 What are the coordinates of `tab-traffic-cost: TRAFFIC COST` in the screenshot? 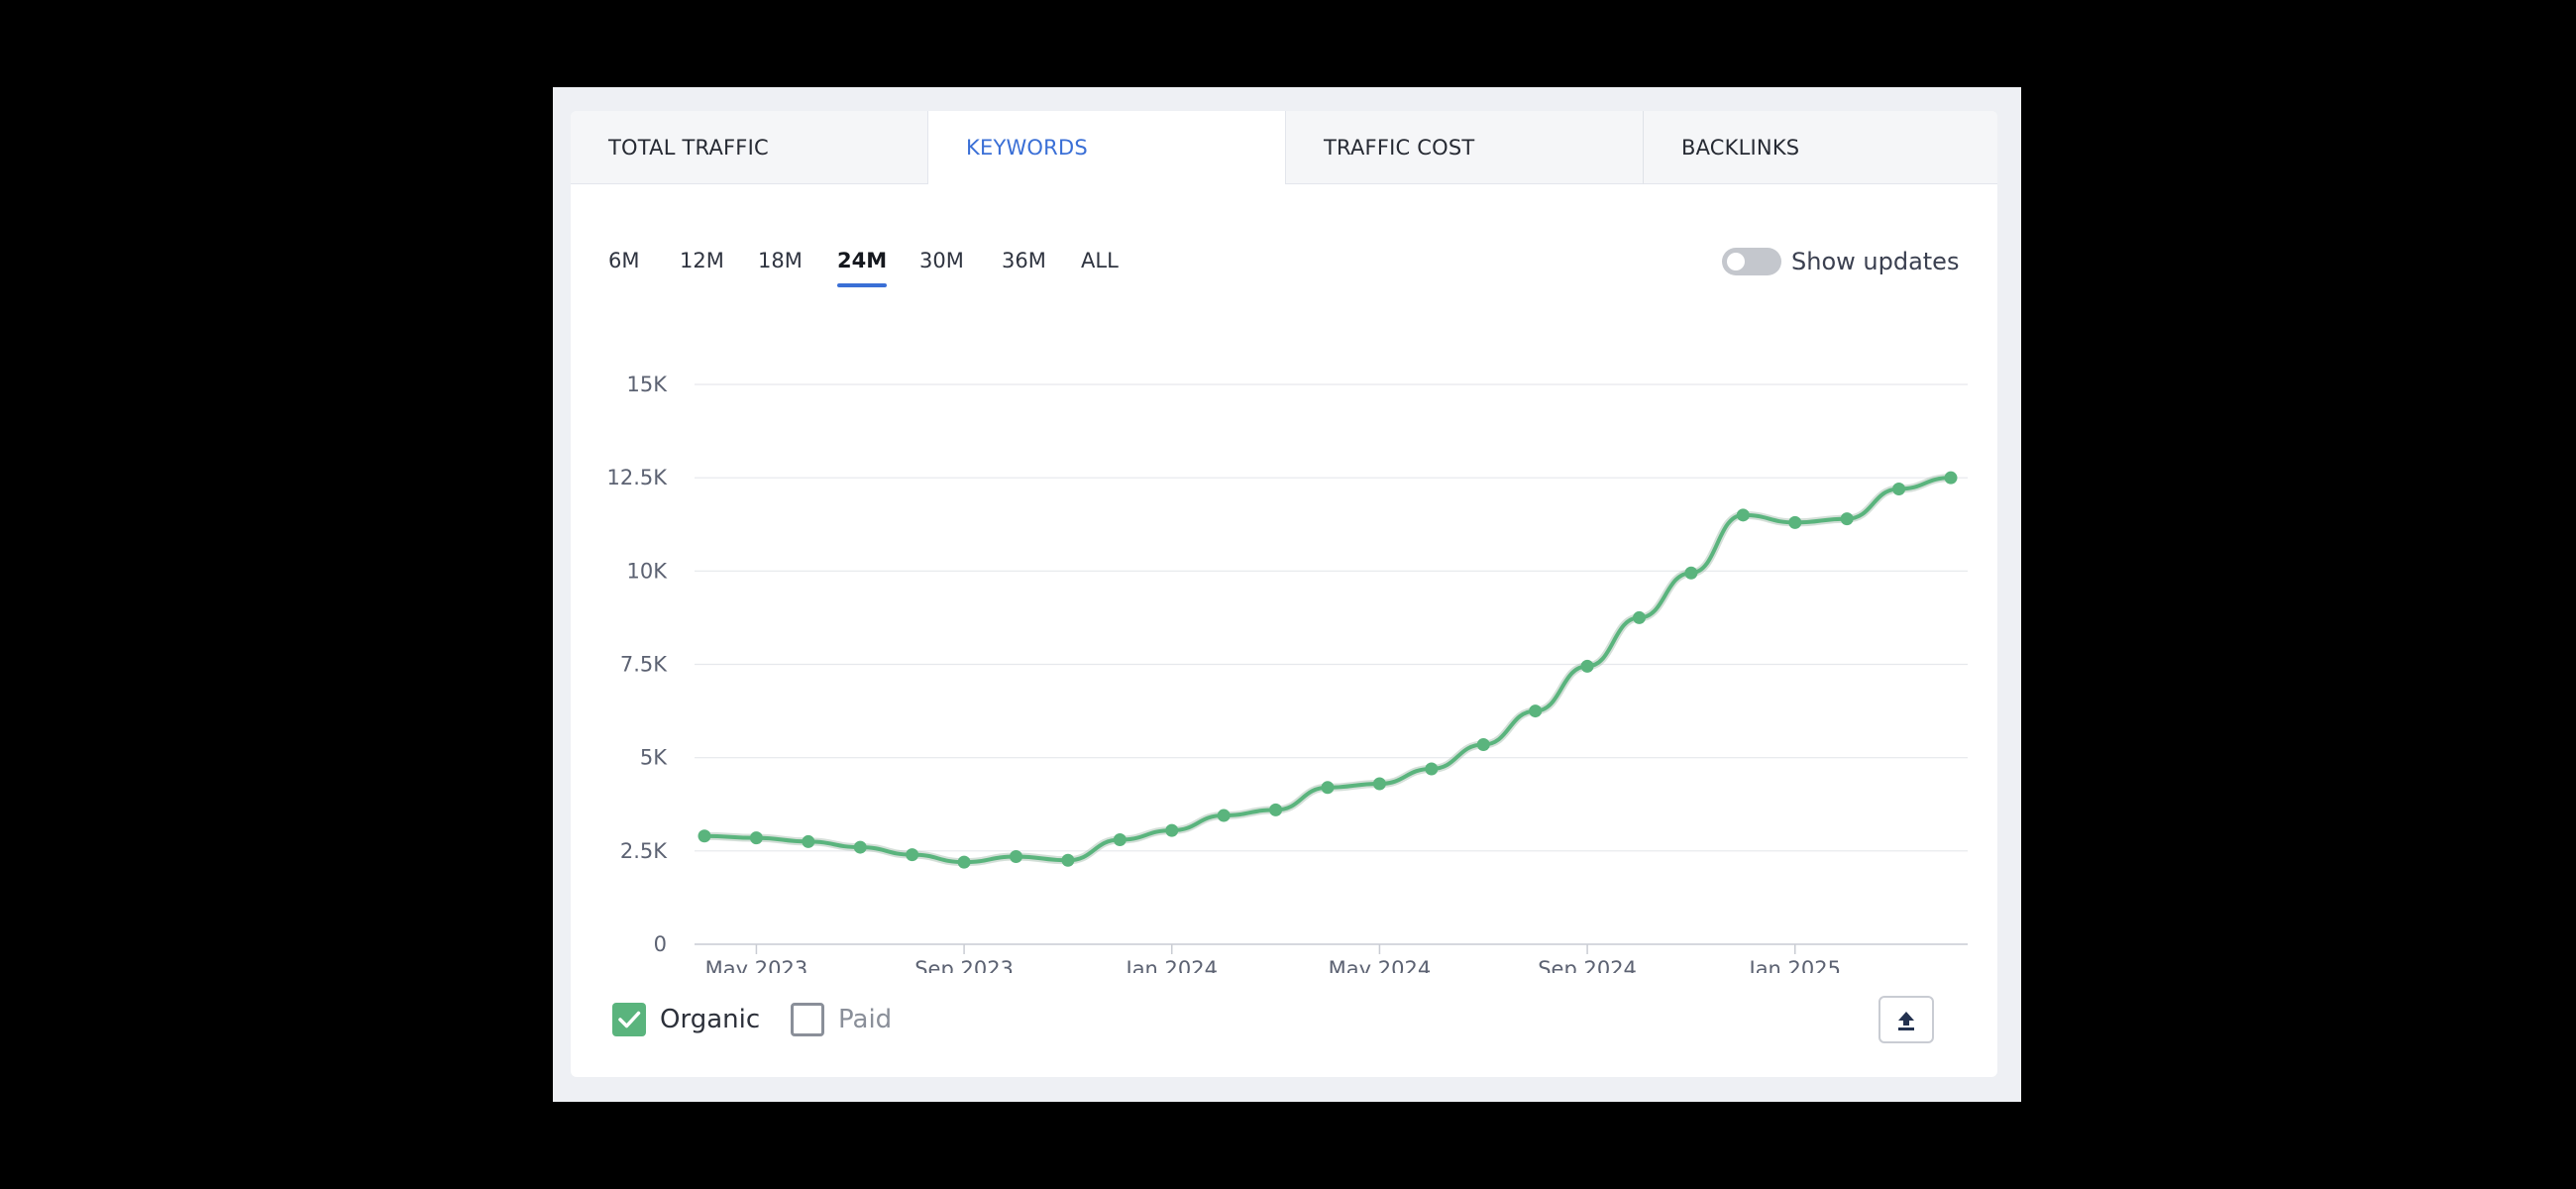 It's located at (1464, 147).